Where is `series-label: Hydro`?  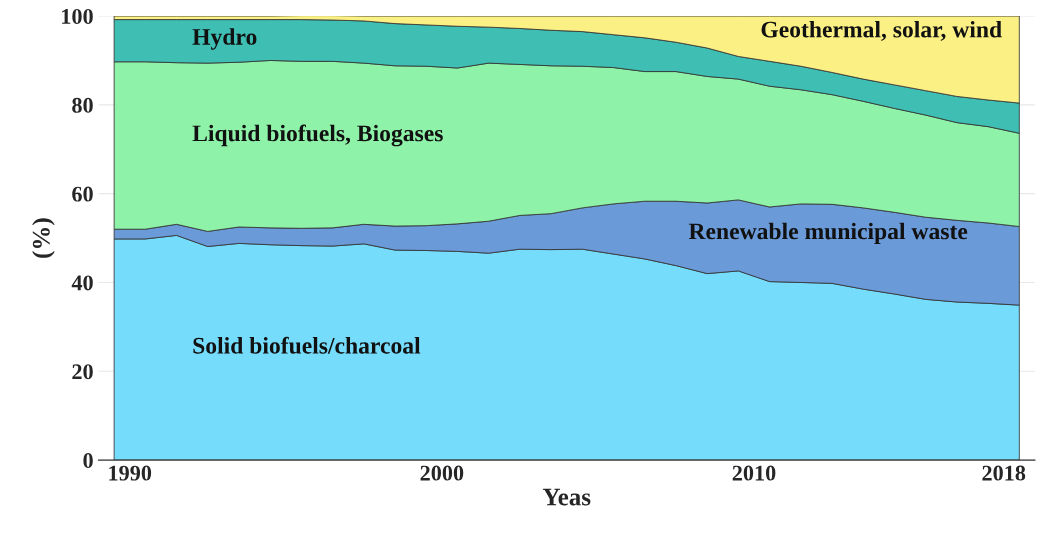 series-label: Hydro is located at coordinates (224, 39).